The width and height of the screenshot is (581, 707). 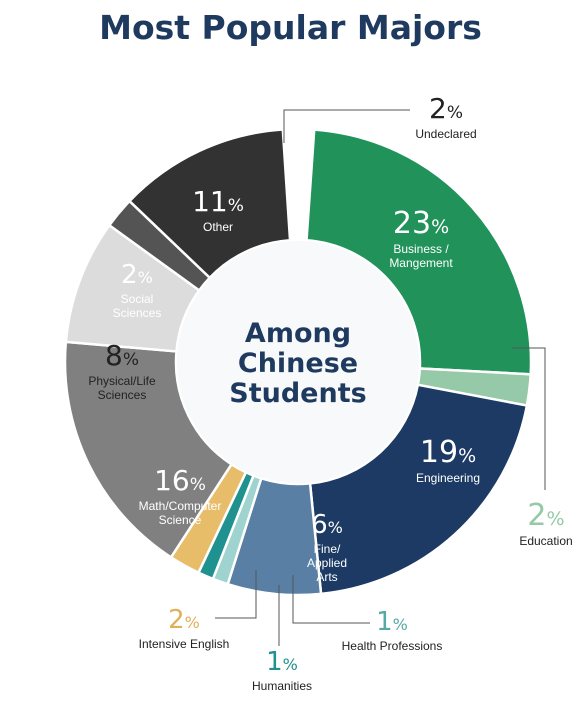 What do you see at coordinates (184, 620) in the screenshot?
I see `pct-intensive-english: 2%` at bounding box center [184, 620].